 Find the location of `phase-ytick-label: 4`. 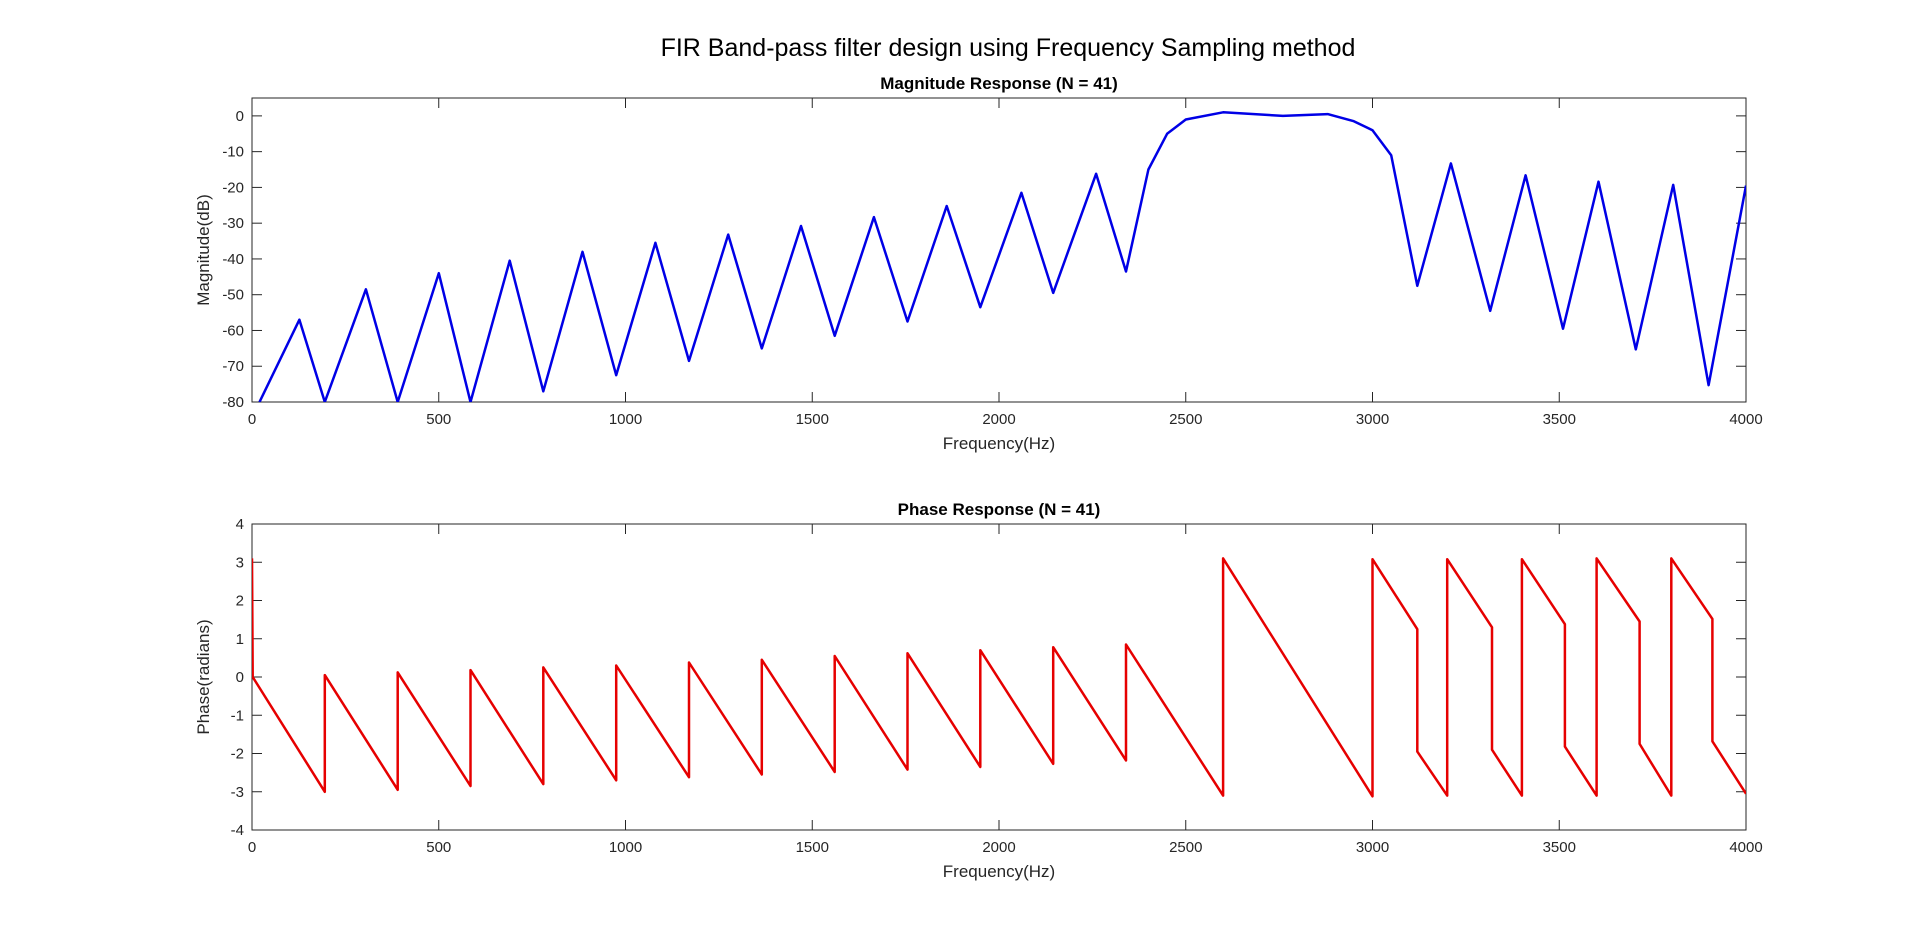

phase-ytick-label: 4 is located at coordinates (240, 524).